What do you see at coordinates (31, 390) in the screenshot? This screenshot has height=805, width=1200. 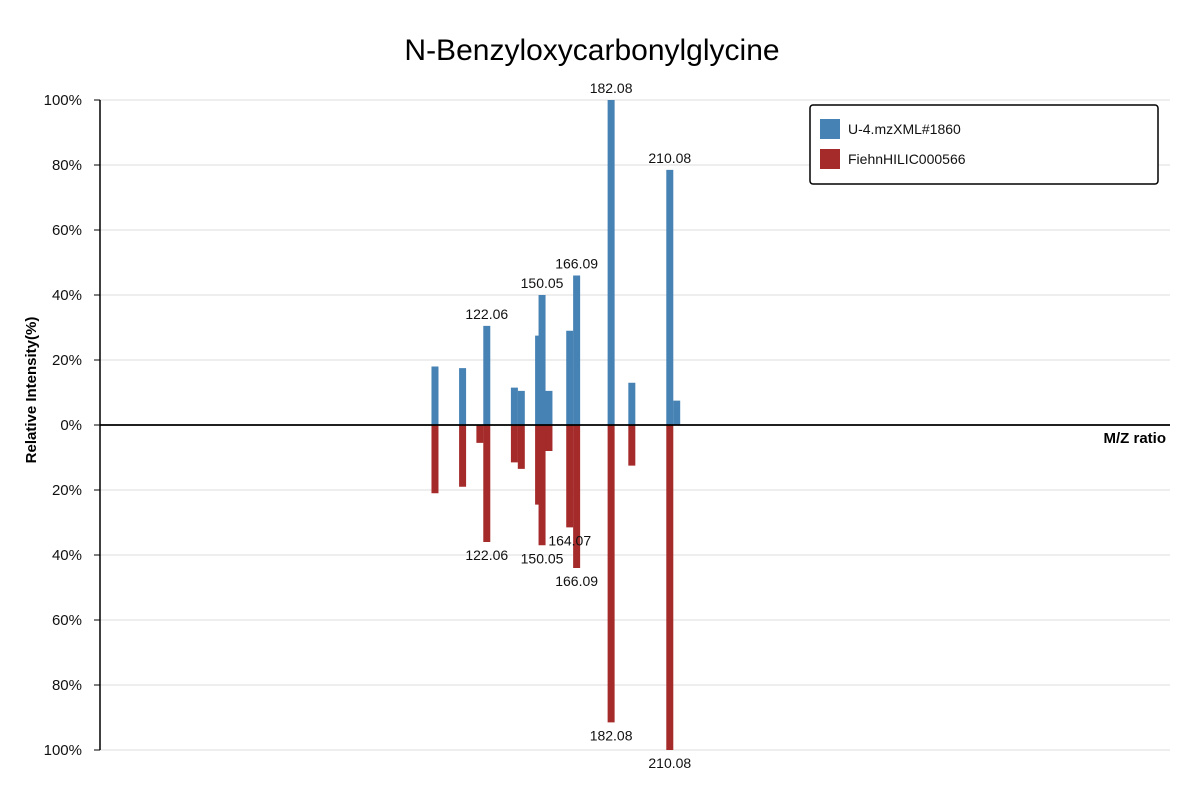 I see `y-axis-label: Relative Intensity(%)` at bounding box center [31, 390].